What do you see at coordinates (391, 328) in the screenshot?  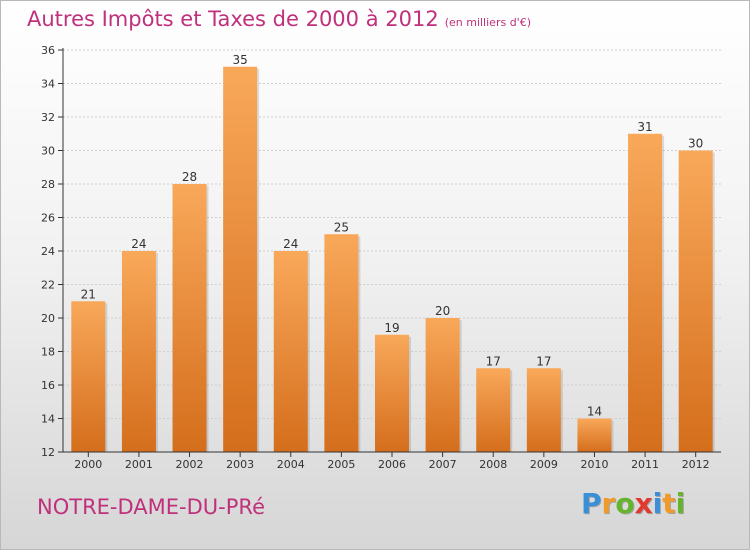 I see `data-label: 19` at bounding box center [391, 328].